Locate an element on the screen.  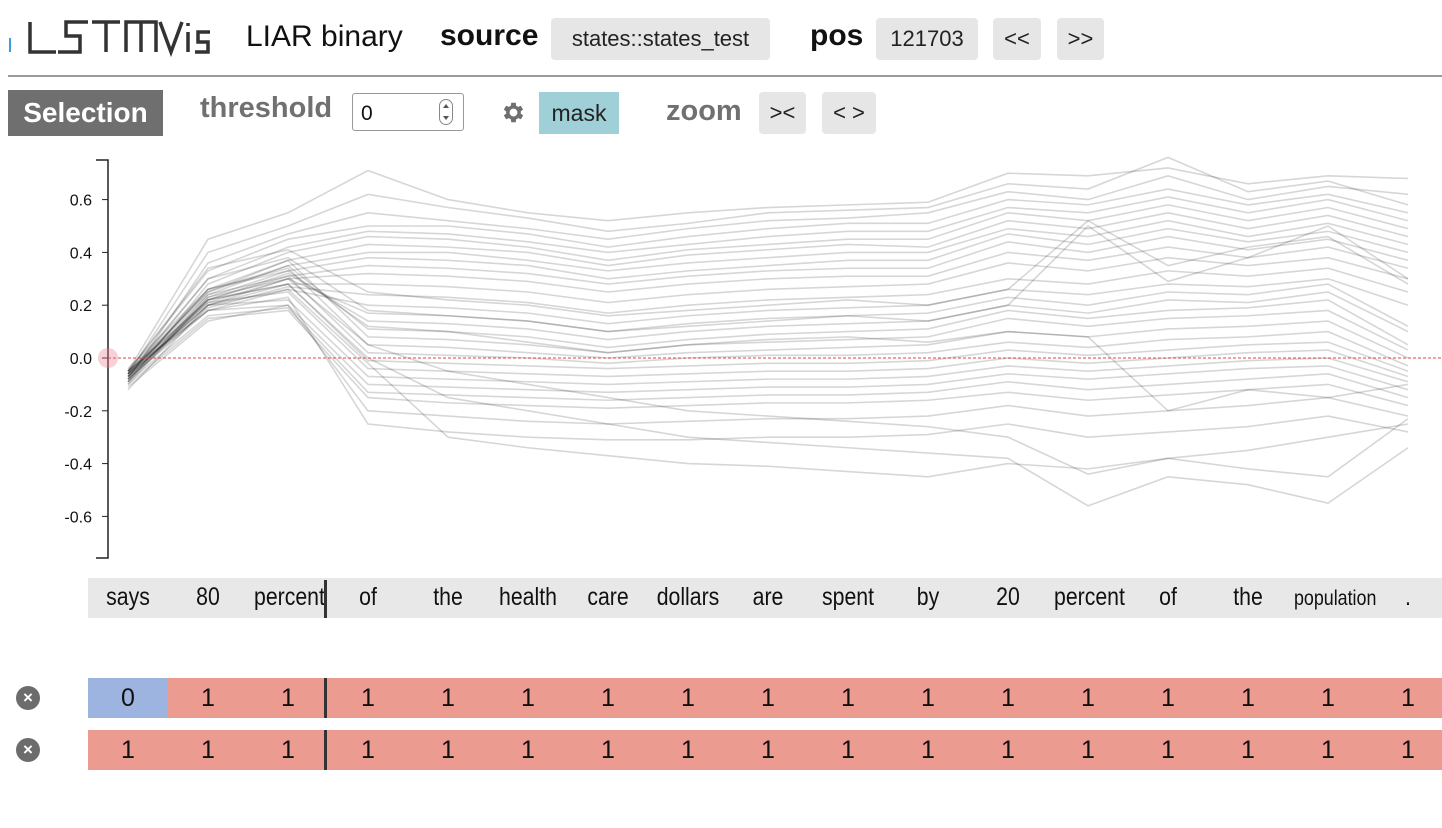
y-tick-label: -0.4 is located at coordinates (78, 465).